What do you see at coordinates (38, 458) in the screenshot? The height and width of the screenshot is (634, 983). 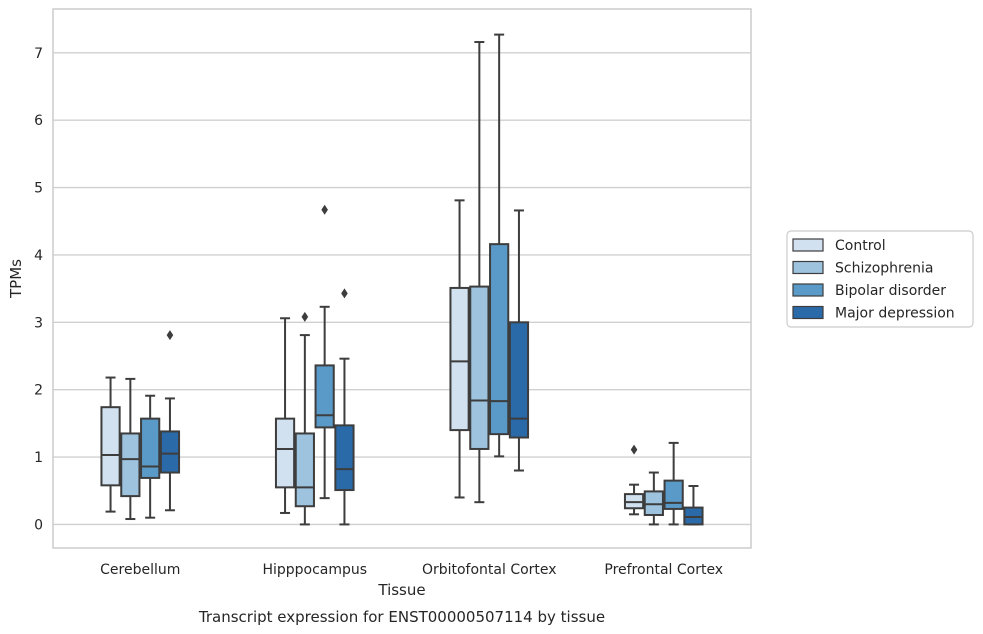 I see `y-tick-label: 1` at bounding box center [38, 458].